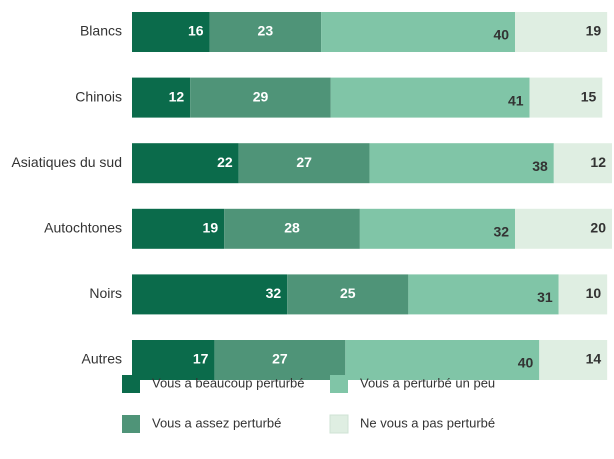 The height and width of the screenshot is (459, 614). Describe the element at coordinates (101, 31) in the screenshot. I see `category-label: Blancs` at that location.